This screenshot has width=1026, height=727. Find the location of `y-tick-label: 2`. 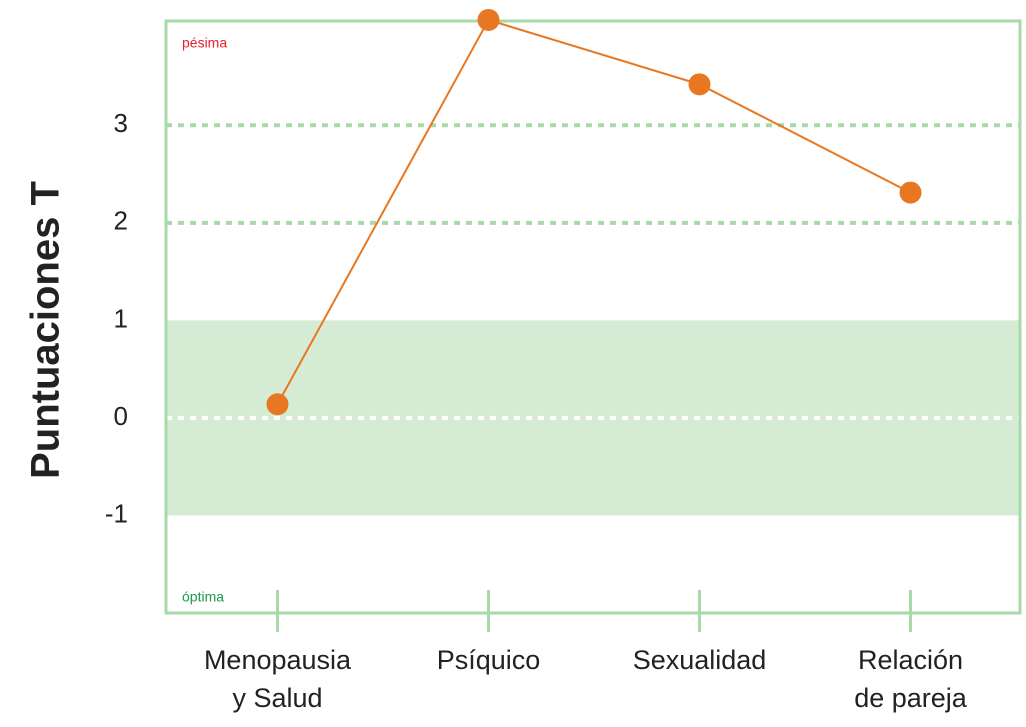

y-tick-label: 2 is located at coordinates (121, 221).